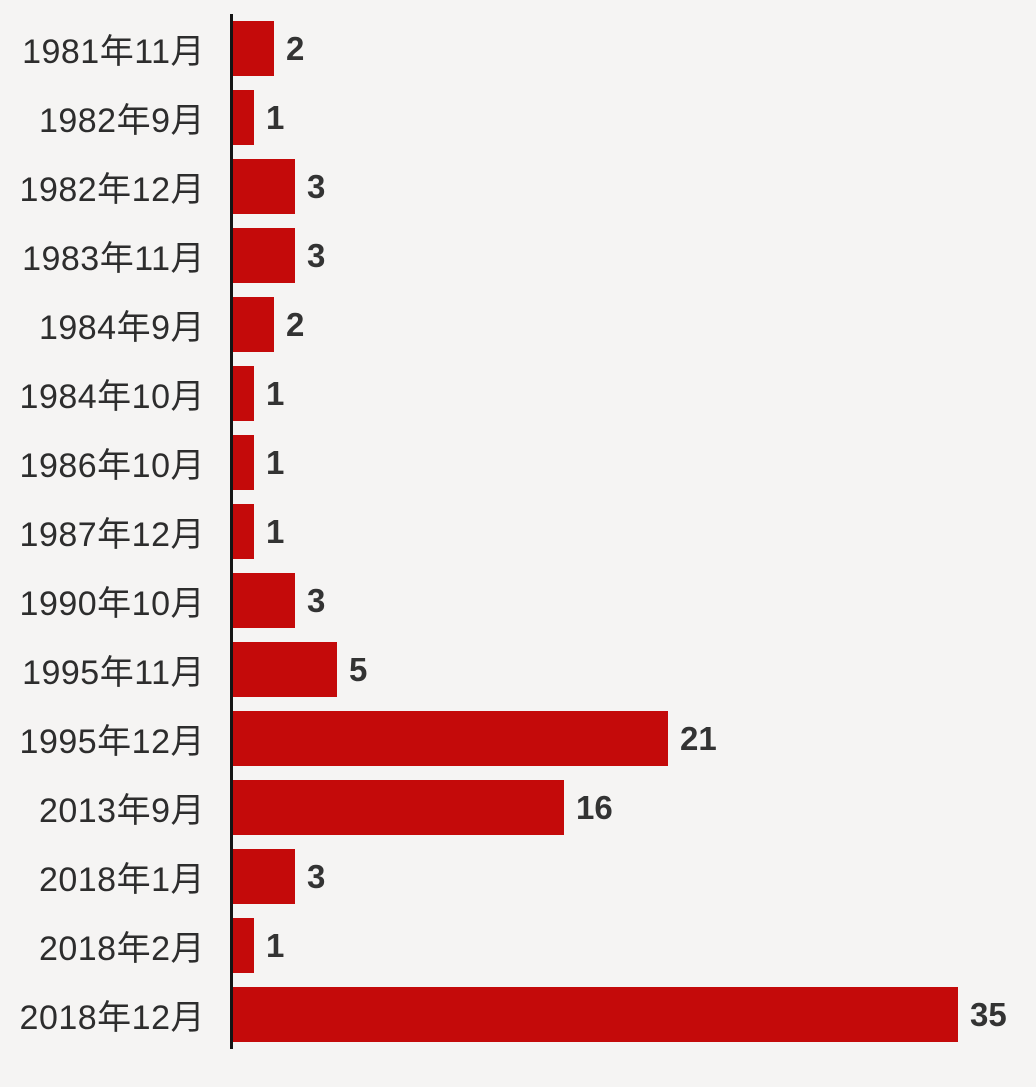  What do you see at coordinates (113, 52) in the screenshot?
I see `category-label: 1981年11月` at bounding box center [113, 52].